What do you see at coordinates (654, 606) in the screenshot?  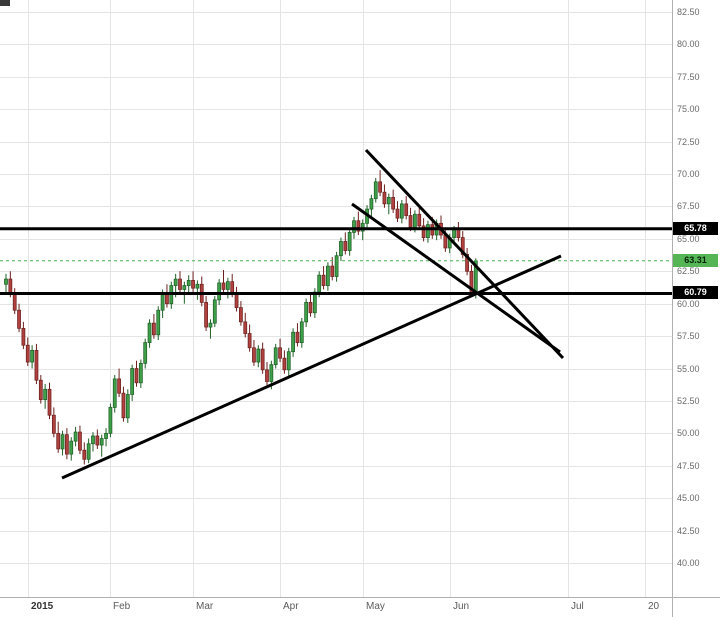 I see `time-tick-label: 20` at bounding box center [654, 606].